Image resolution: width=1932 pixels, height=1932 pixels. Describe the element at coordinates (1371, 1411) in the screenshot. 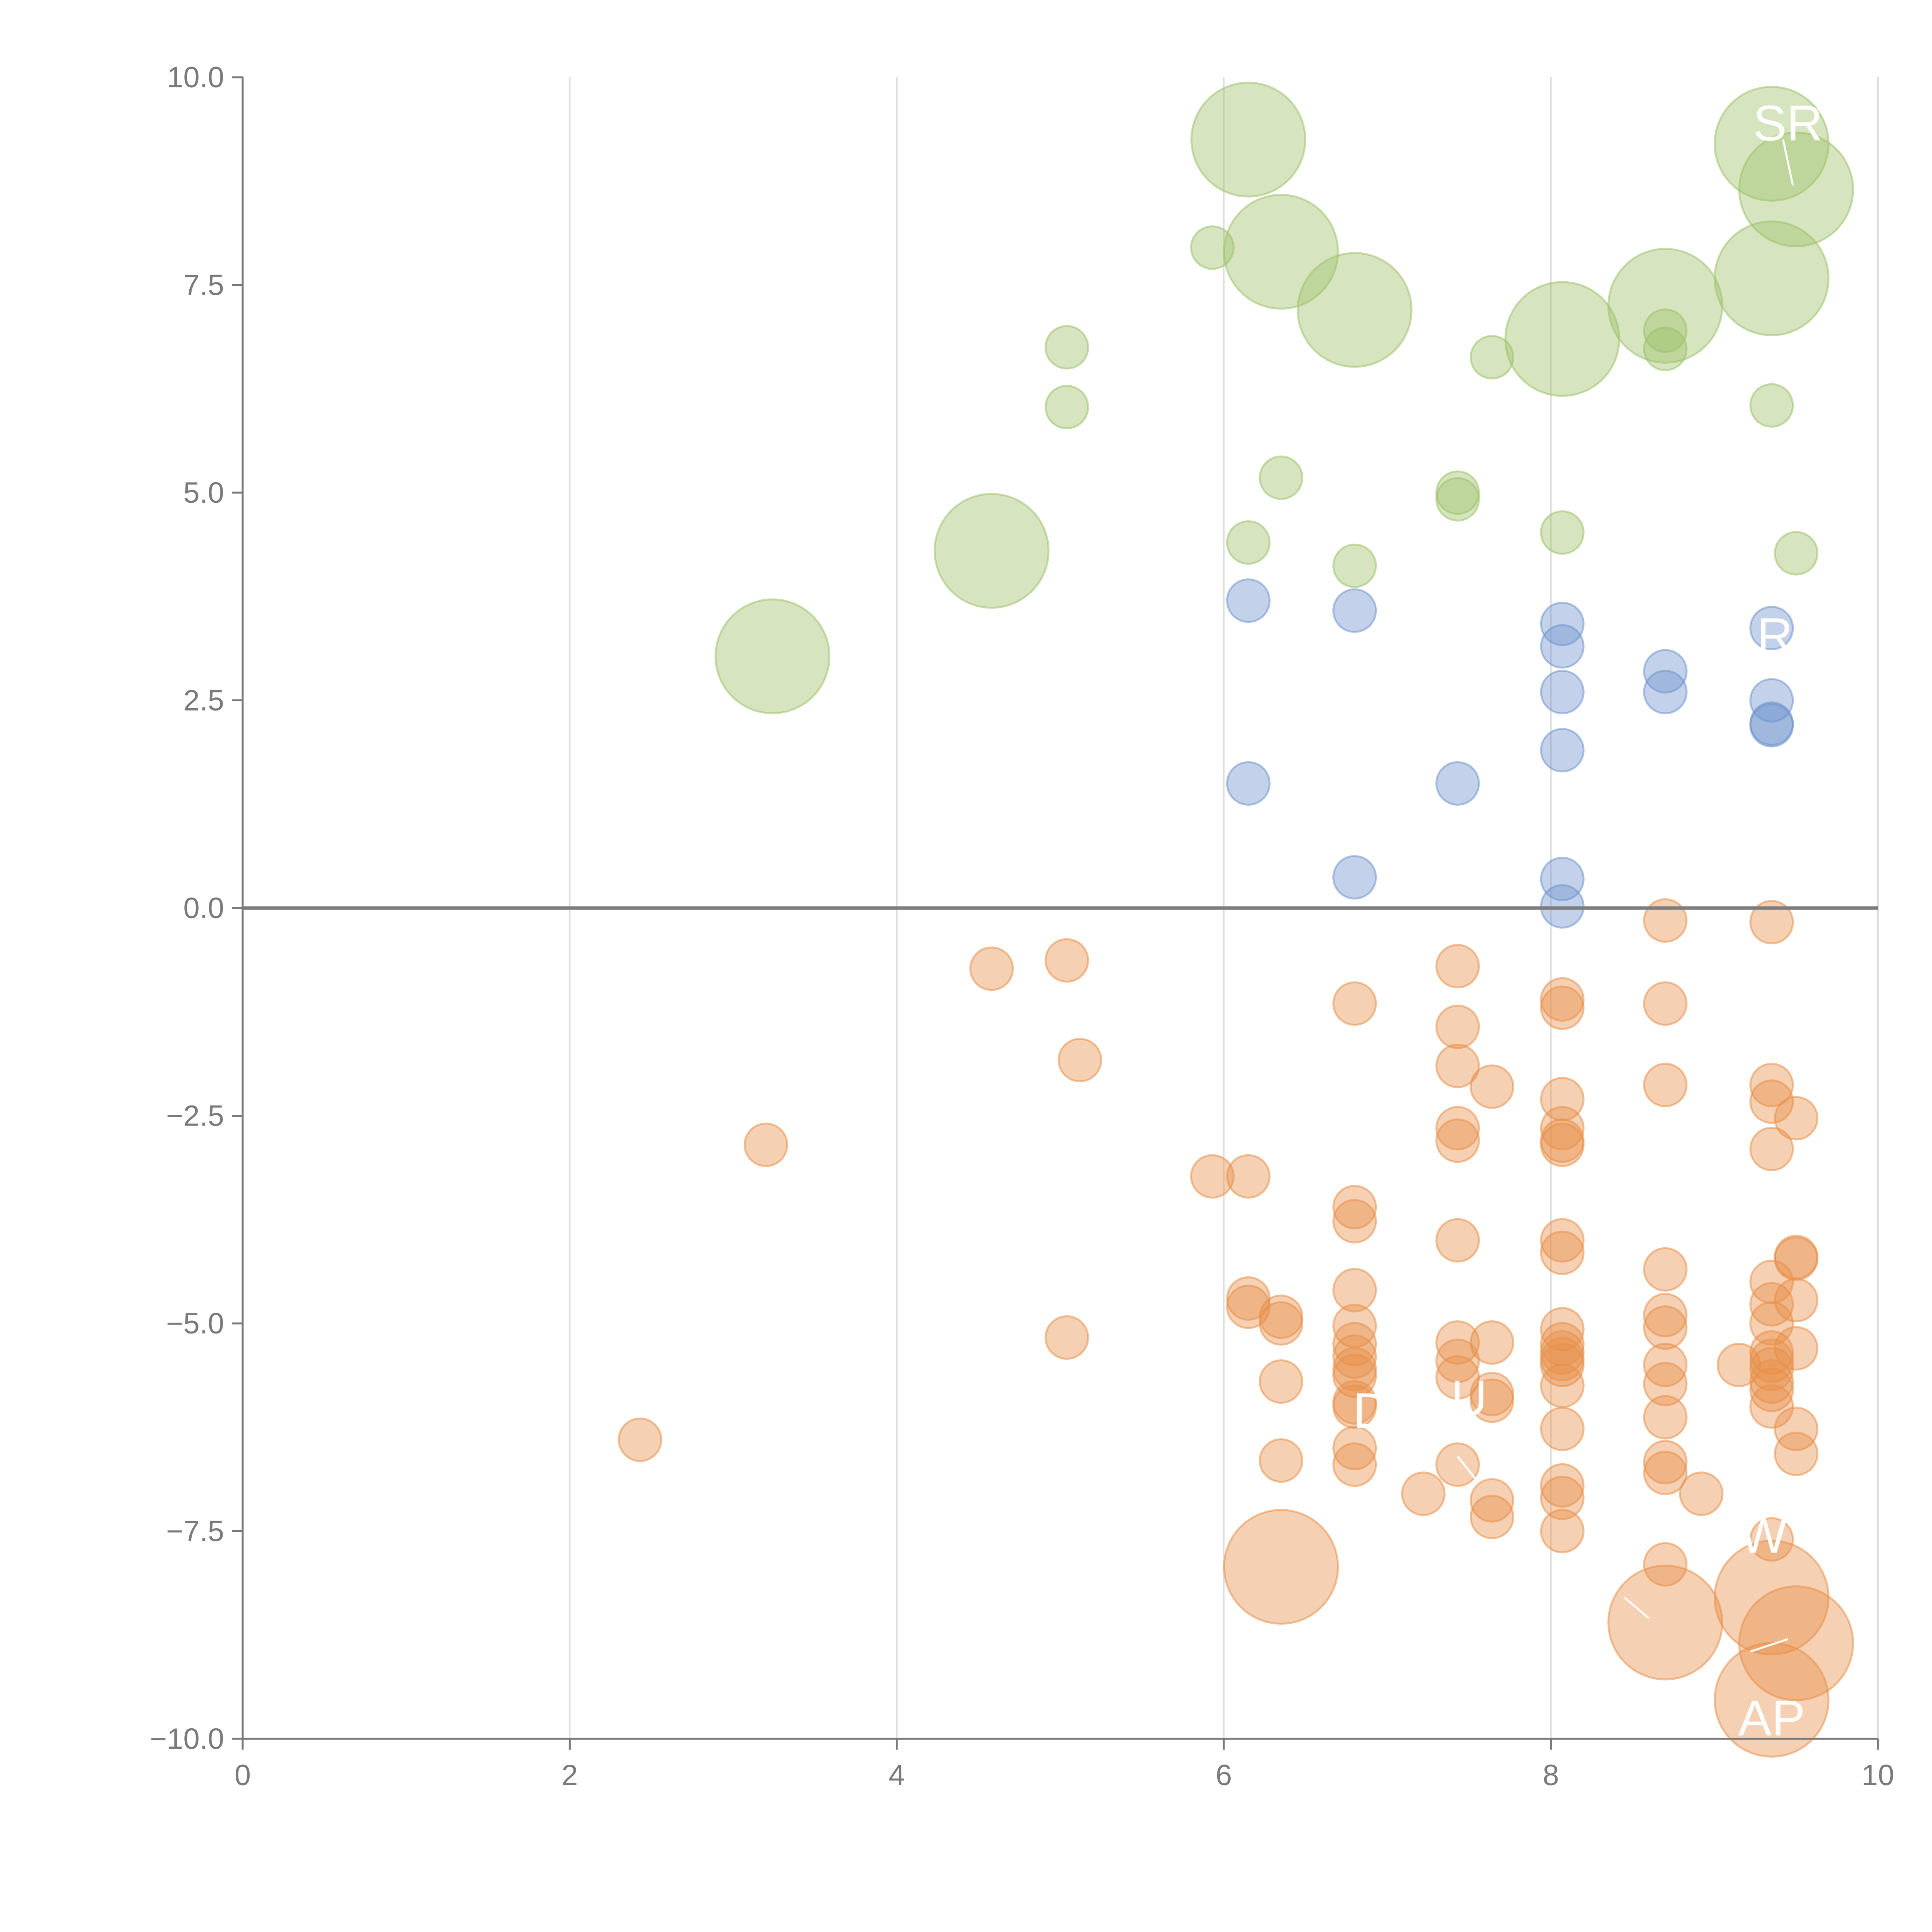

I see `annotation-label: D` at that location.